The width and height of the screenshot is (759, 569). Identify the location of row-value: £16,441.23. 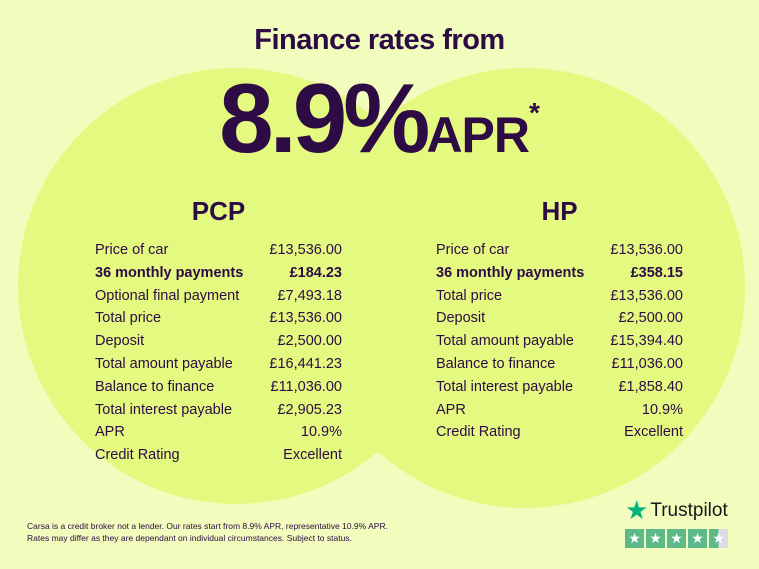
(305, 363).